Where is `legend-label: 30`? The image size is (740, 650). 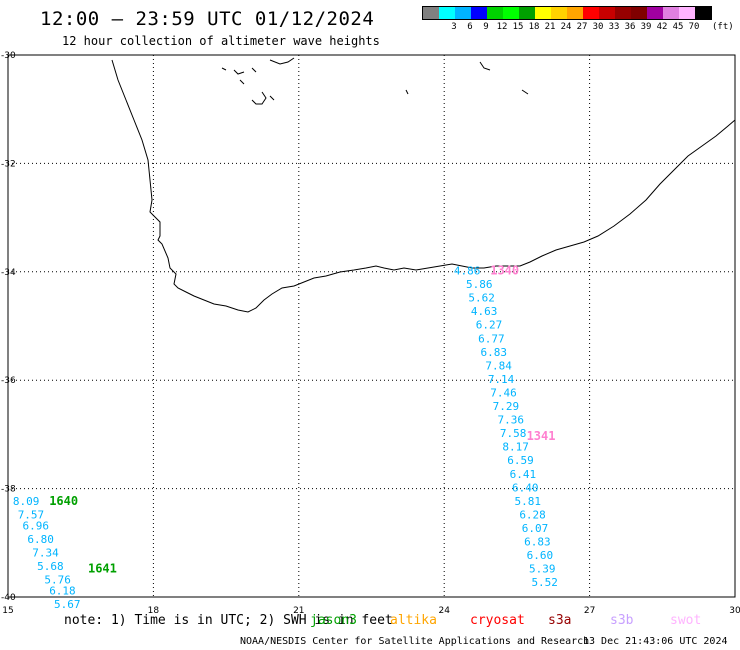
legend-label: 30 is located at coordinates (598, 27).